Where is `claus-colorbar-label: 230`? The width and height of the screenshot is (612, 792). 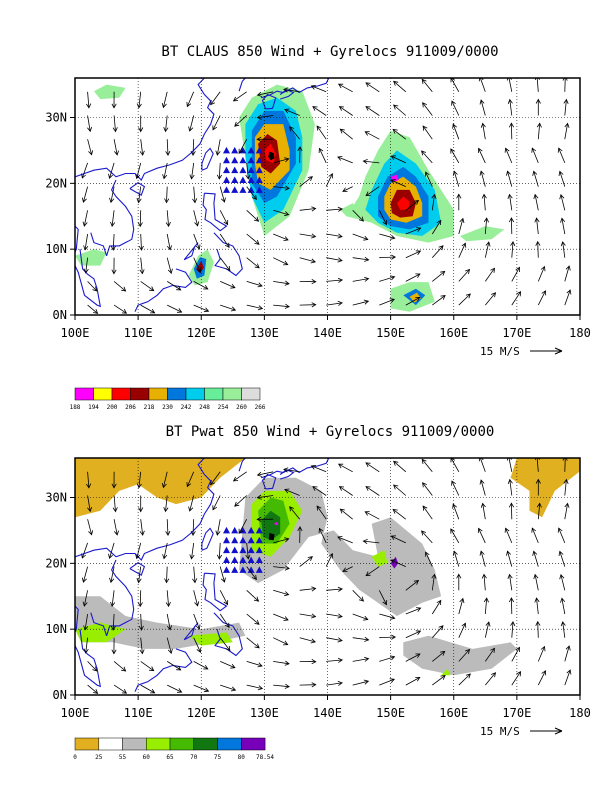 claus-colorbar-label: 230 is located at coordinates (167, 407).